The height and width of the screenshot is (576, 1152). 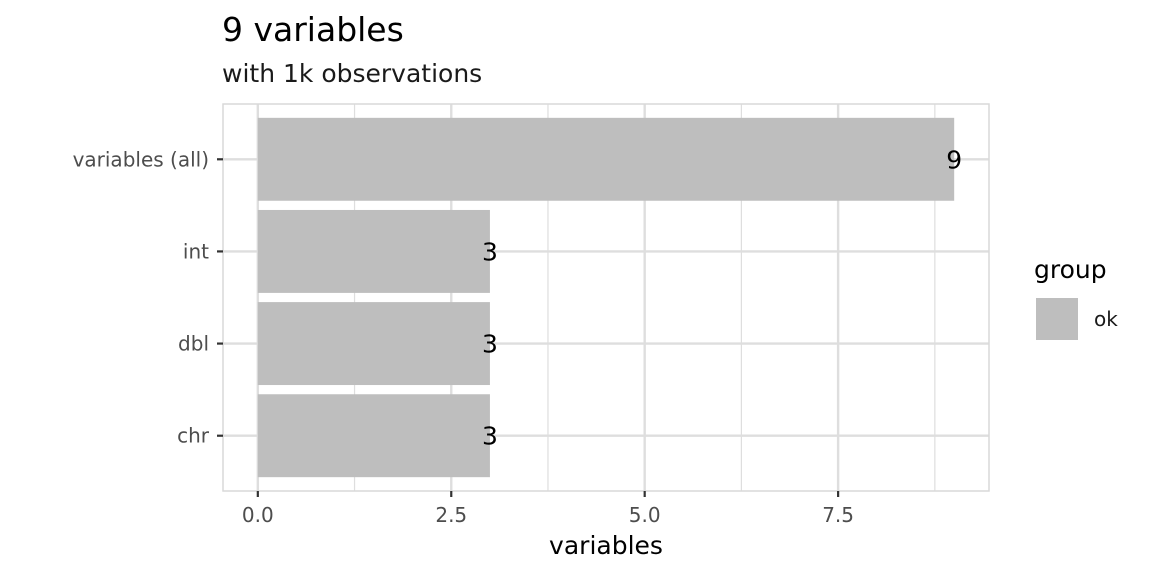 I want to click on y-tick-label: variables (all), so click(x=141, y=159).